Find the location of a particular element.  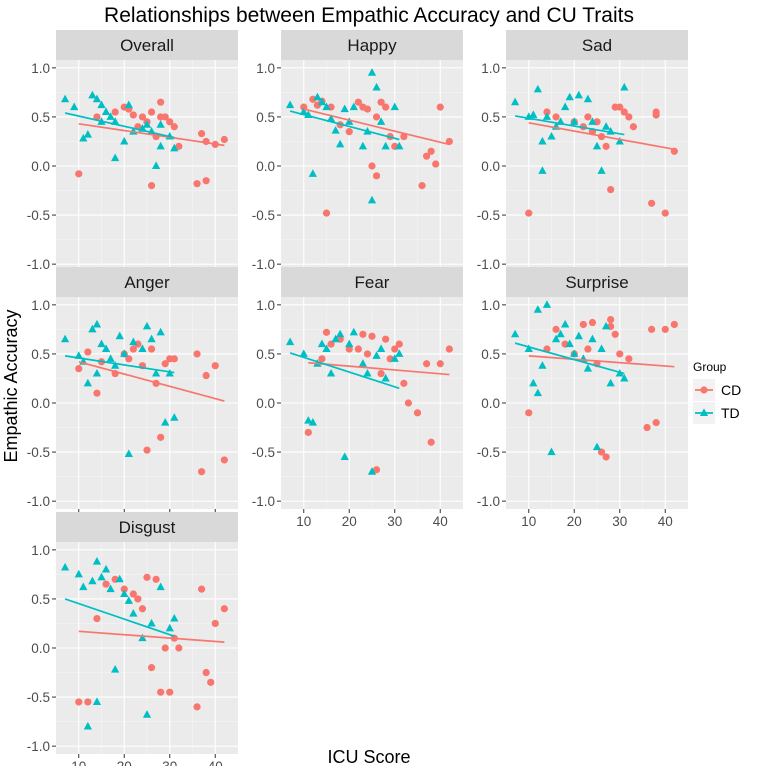

strip-label-fear: Fear is located at coordinates (372, 282).